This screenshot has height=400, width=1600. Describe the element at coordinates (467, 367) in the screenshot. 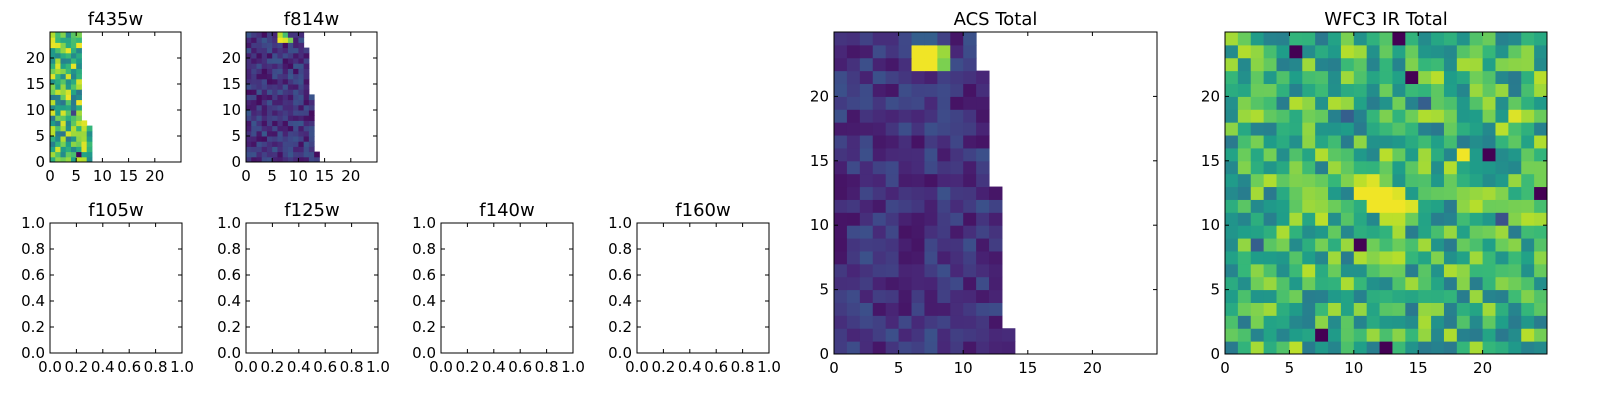

I see `x-tick-label: 0.2` at that location.